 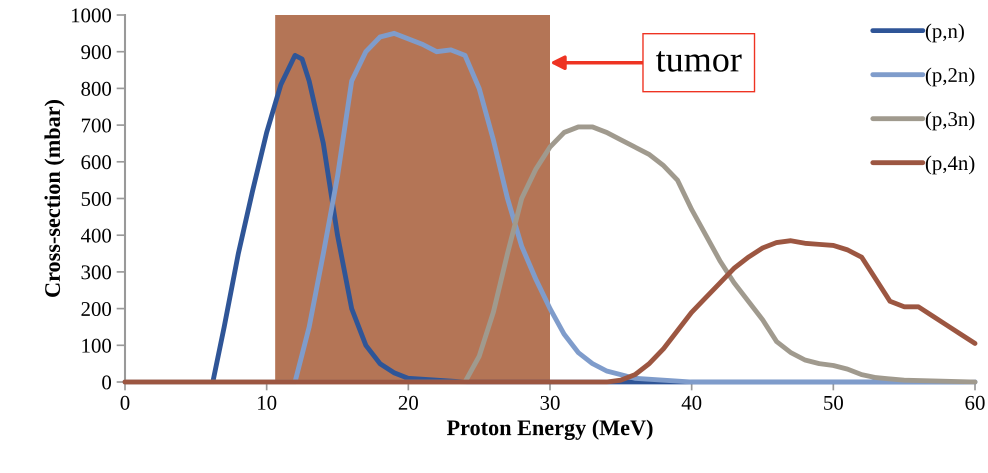 I want to click on y-tick-label: 300, so click(x=97, y=272).